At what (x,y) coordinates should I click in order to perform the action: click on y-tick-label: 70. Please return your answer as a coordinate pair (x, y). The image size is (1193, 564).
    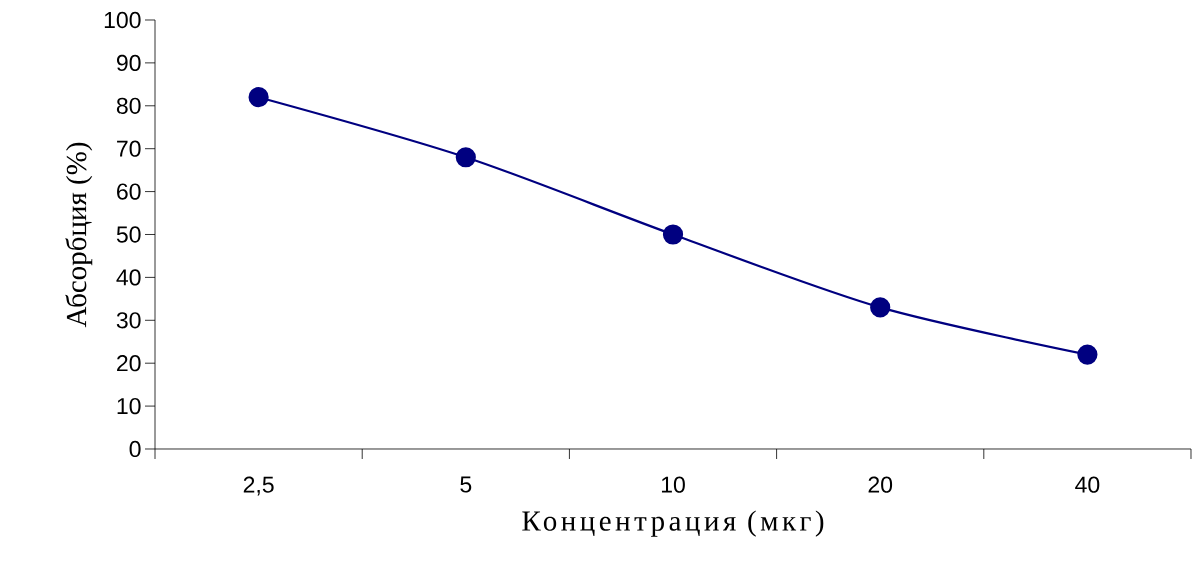
    Looking at the image, I should click on (129, 148).